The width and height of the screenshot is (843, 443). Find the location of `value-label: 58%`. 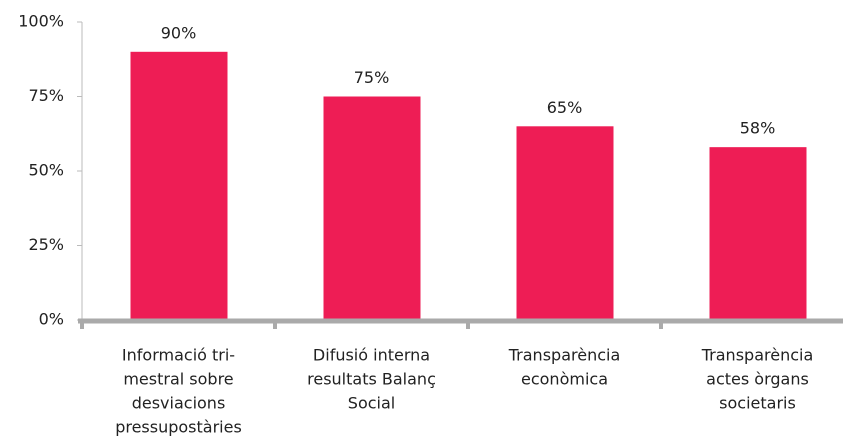

value-label: 58% is located at coordinates (758, 128).